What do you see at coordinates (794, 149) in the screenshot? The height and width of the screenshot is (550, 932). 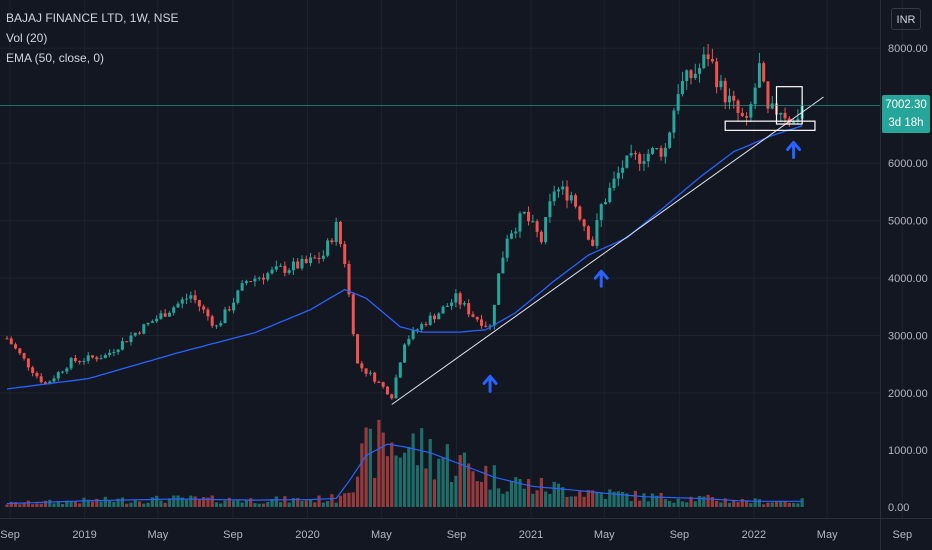 I see `arrow-shape` at bounding box center [794, 149].